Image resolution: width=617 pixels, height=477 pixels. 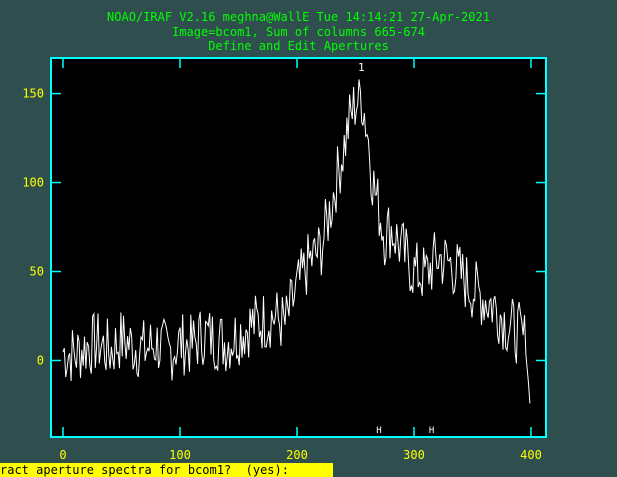 I want to click on x-tick-label: 400, so click(x=531, y=455).